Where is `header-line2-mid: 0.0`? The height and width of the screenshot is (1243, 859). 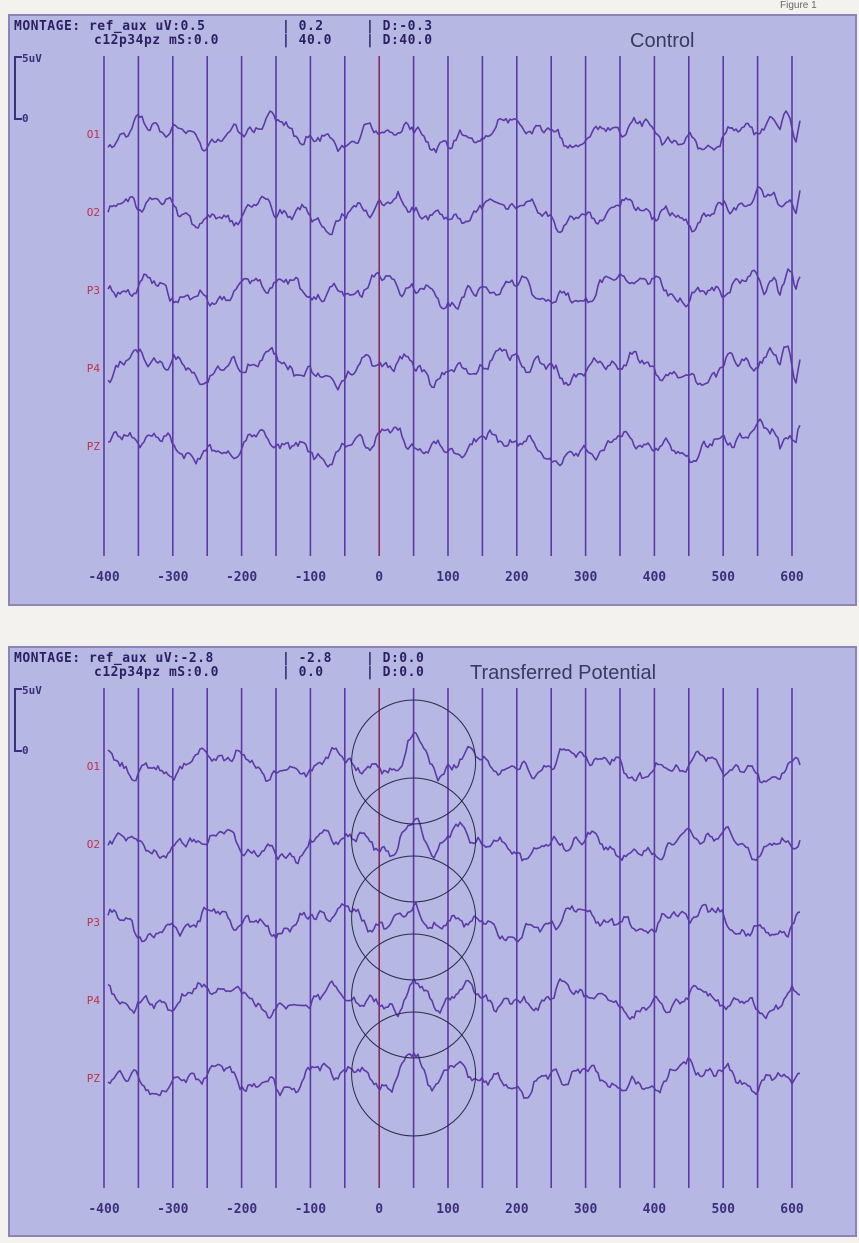
header-line2-mid: 0.0 is located at coordinates (311, 672).